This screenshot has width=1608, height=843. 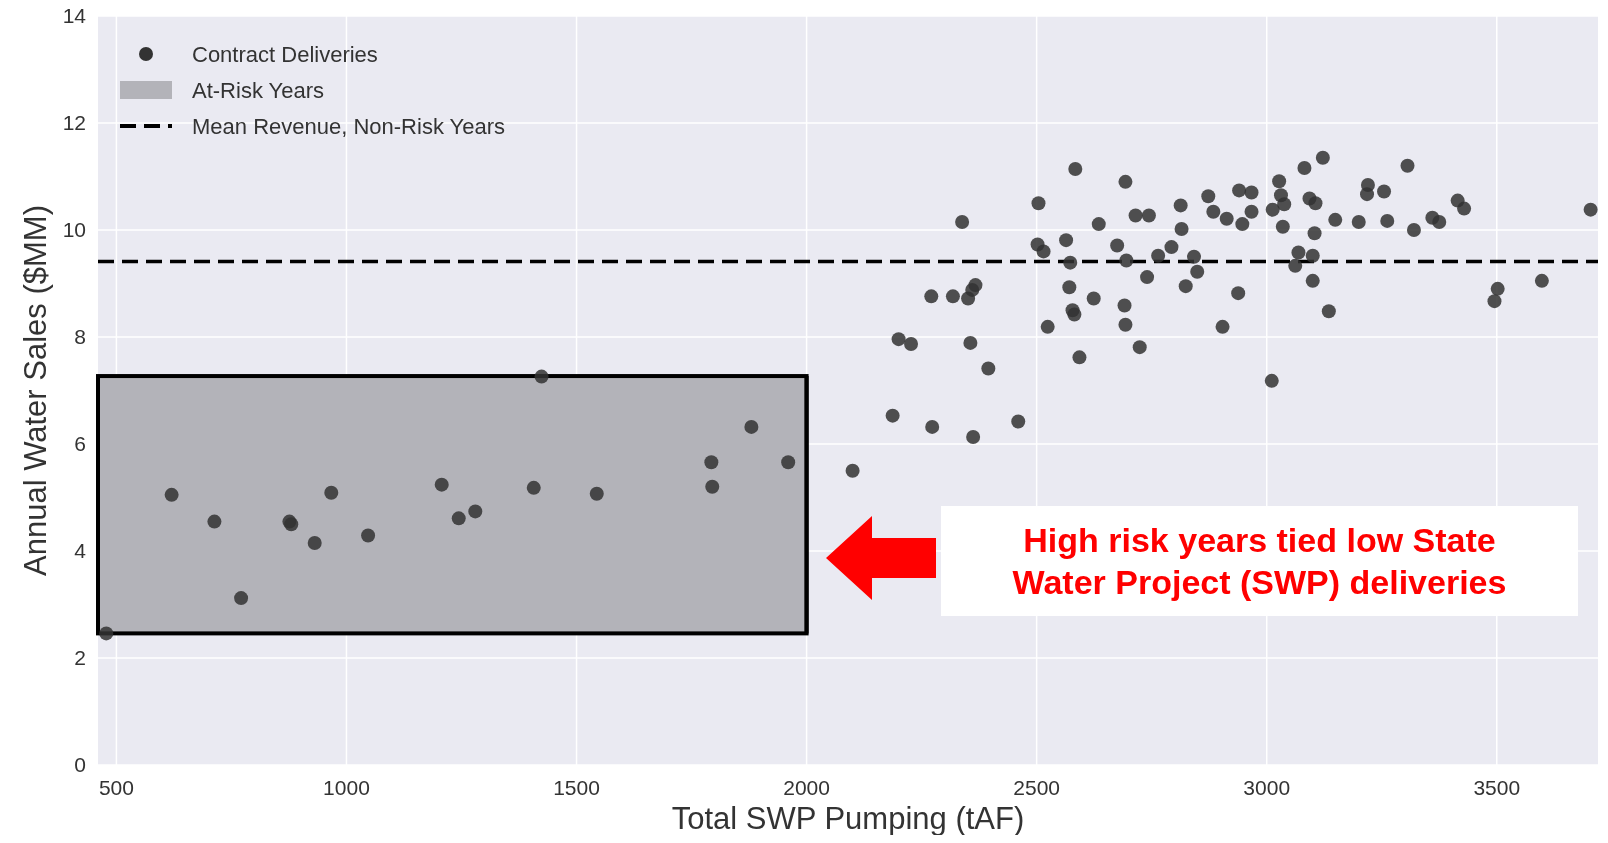 What do you see at coordinates (116, 787) in the screenshot?
I see `x-tick-label: 500` at bounding box center [116, 787].